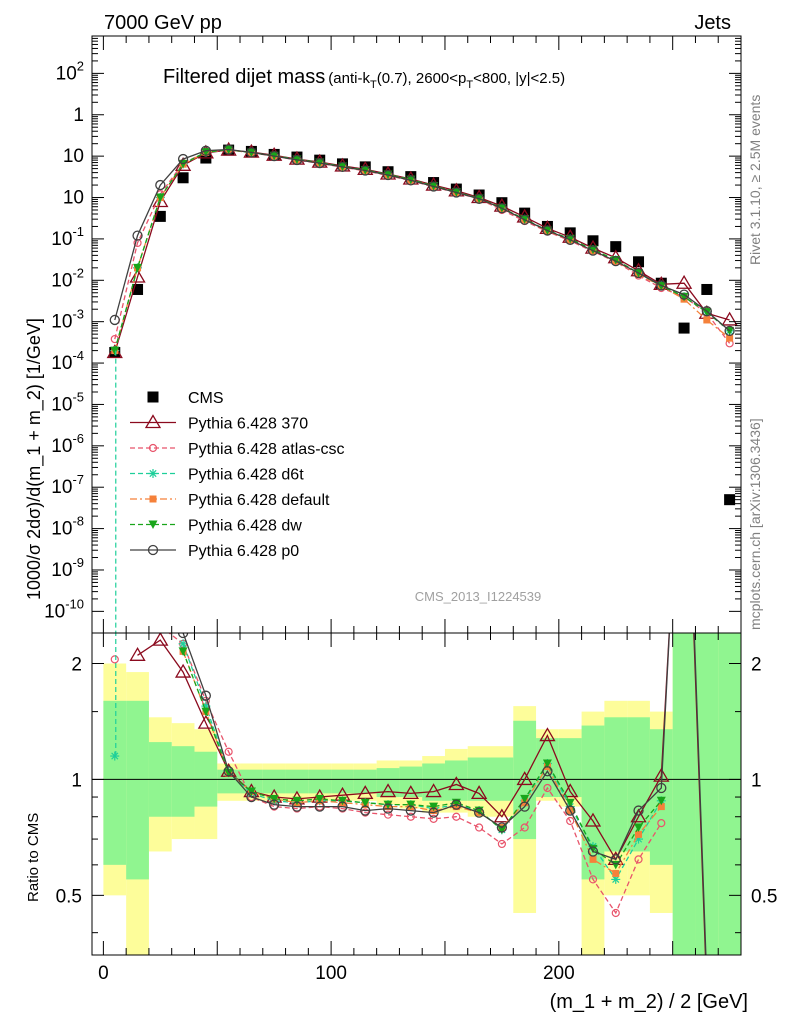  What do you see at coordinates (422, 758) in the screenshot?
I see `ratio-line-dw` at bounding box center [422, 758].